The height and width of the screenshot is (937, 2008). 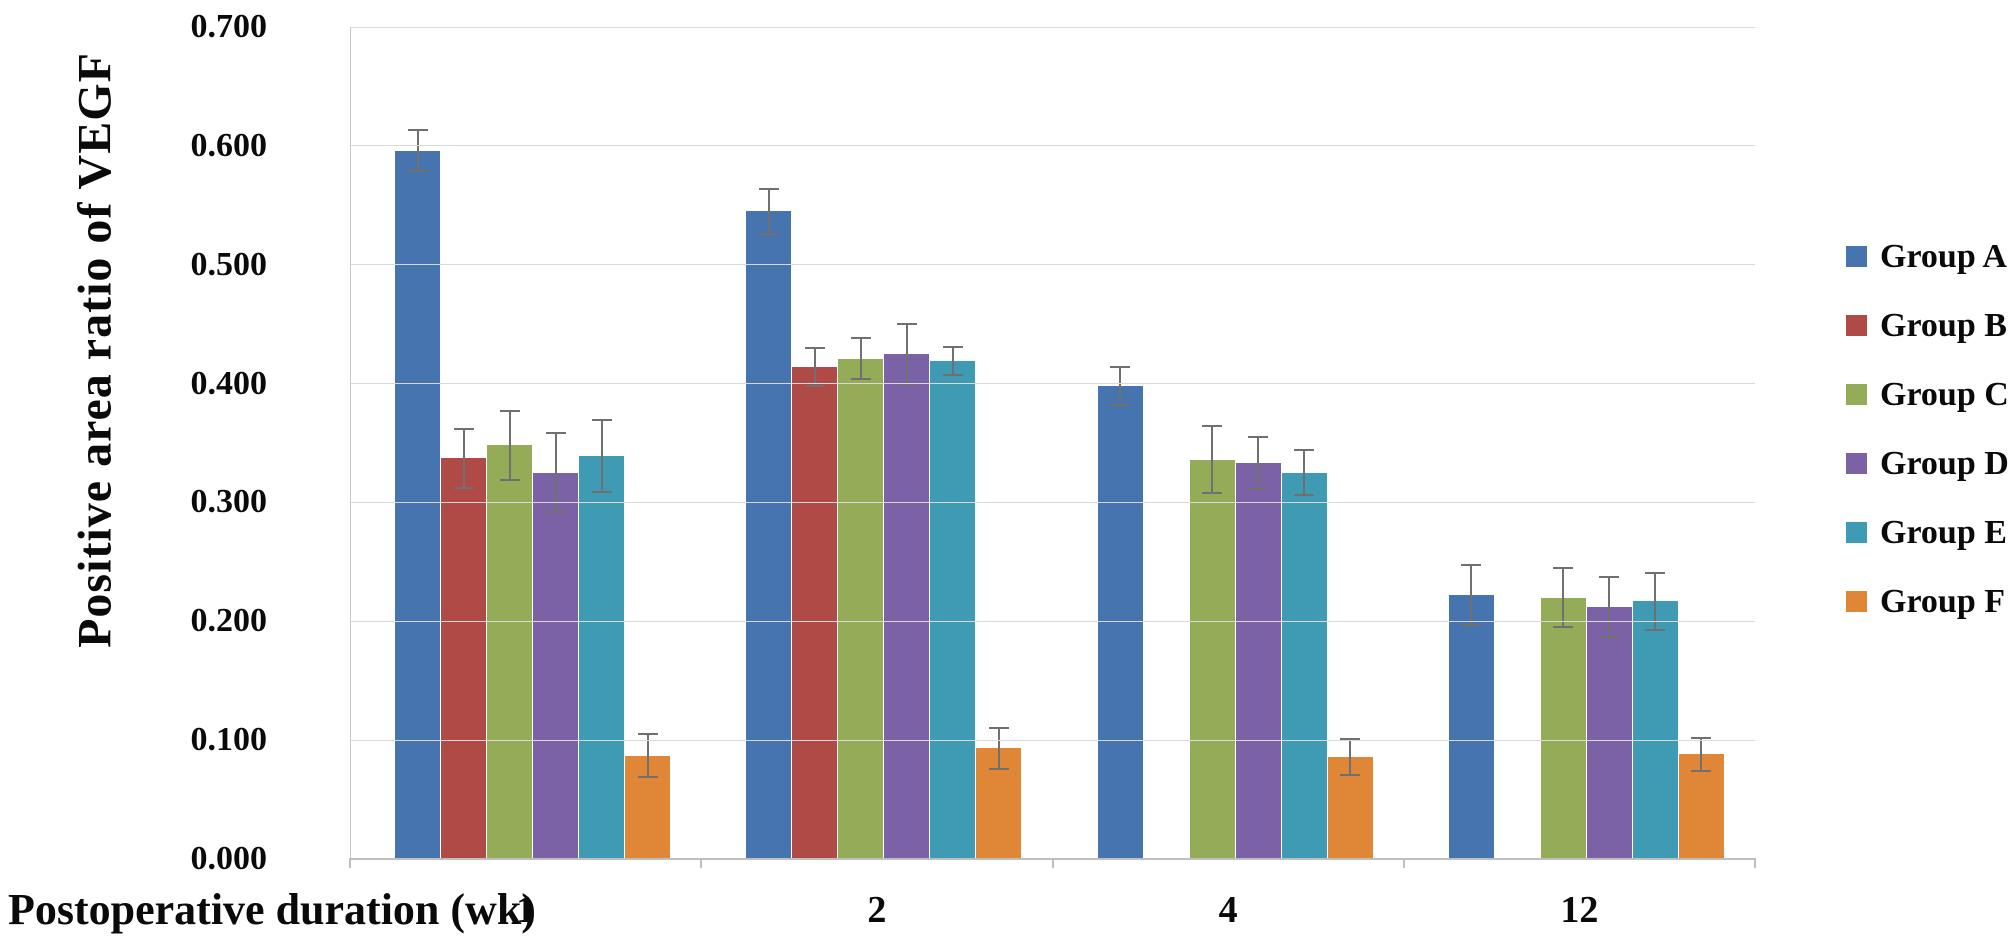 I want to click on category-label-wk-1: 1, so click(x=526, y=910).